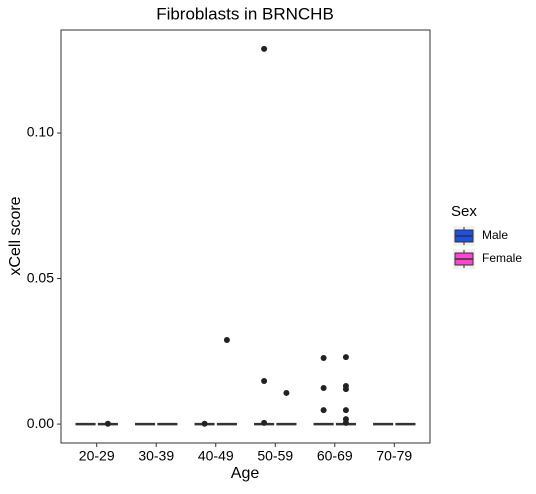 The height and width of the screenshot is (494, 536). I want to click on x-tick-label: 60-69, so click(335, 456).